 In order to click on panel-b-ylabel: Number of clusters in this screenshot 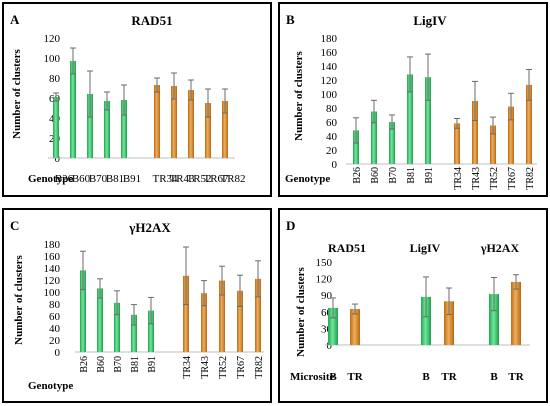, I will do `click(299, 95)`.